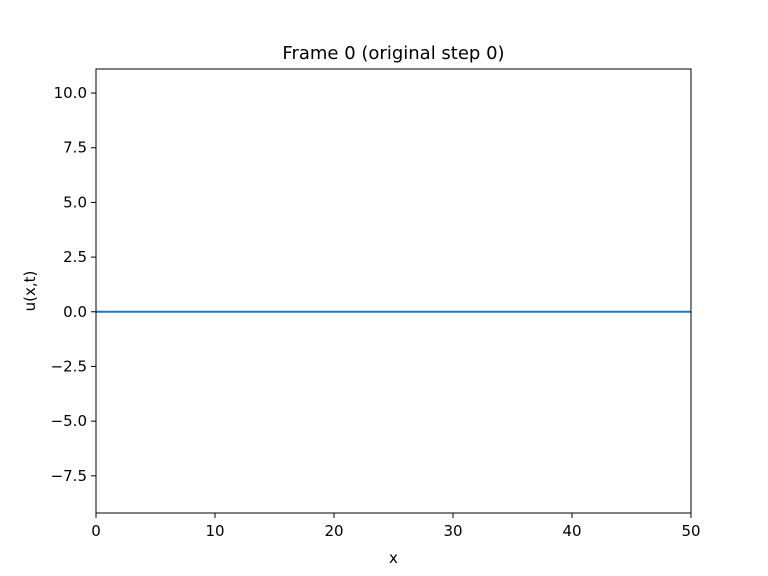 This screenshot has width=768, height=576. Describe the element at coordinates (393, 53) in the screenshot. I see `chart-title: Frame 0 (original step 0)` at that location.